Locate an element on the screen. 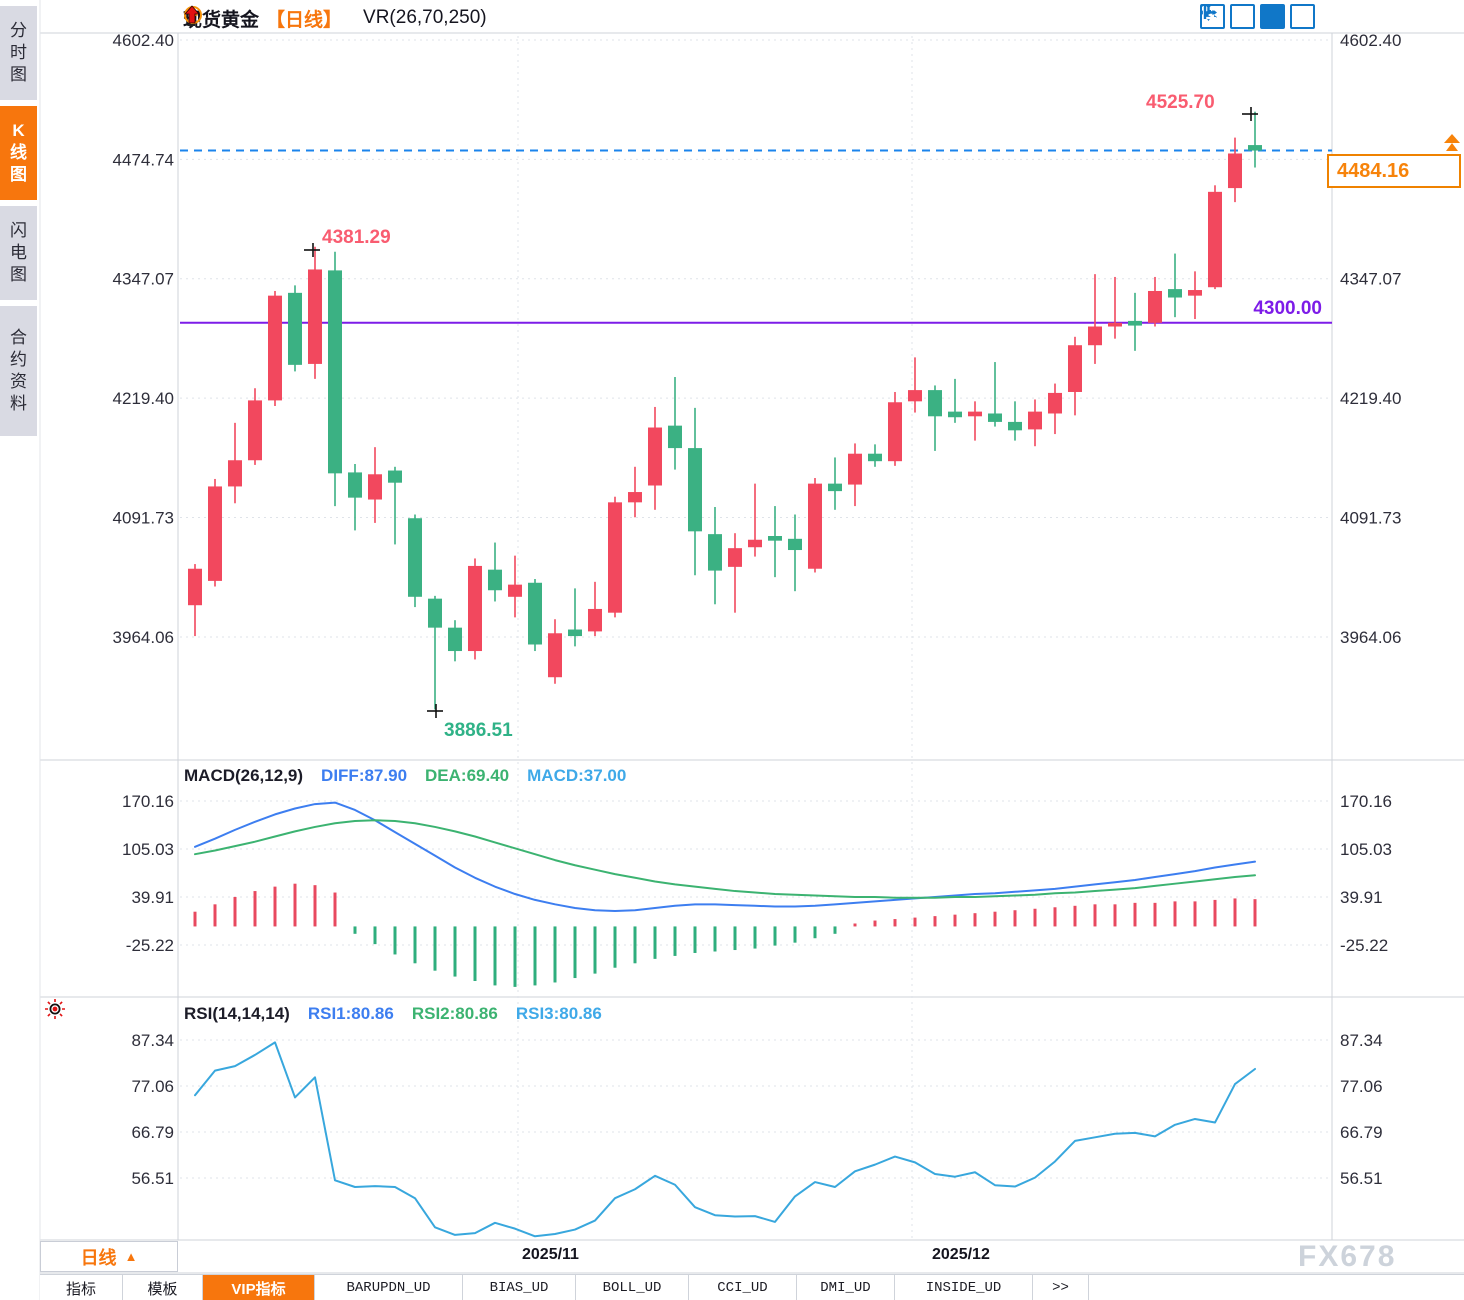 This screenshot has height=1300, width=1464. sidebar-tab-char: 闪 is located at coordinates (18, 230).